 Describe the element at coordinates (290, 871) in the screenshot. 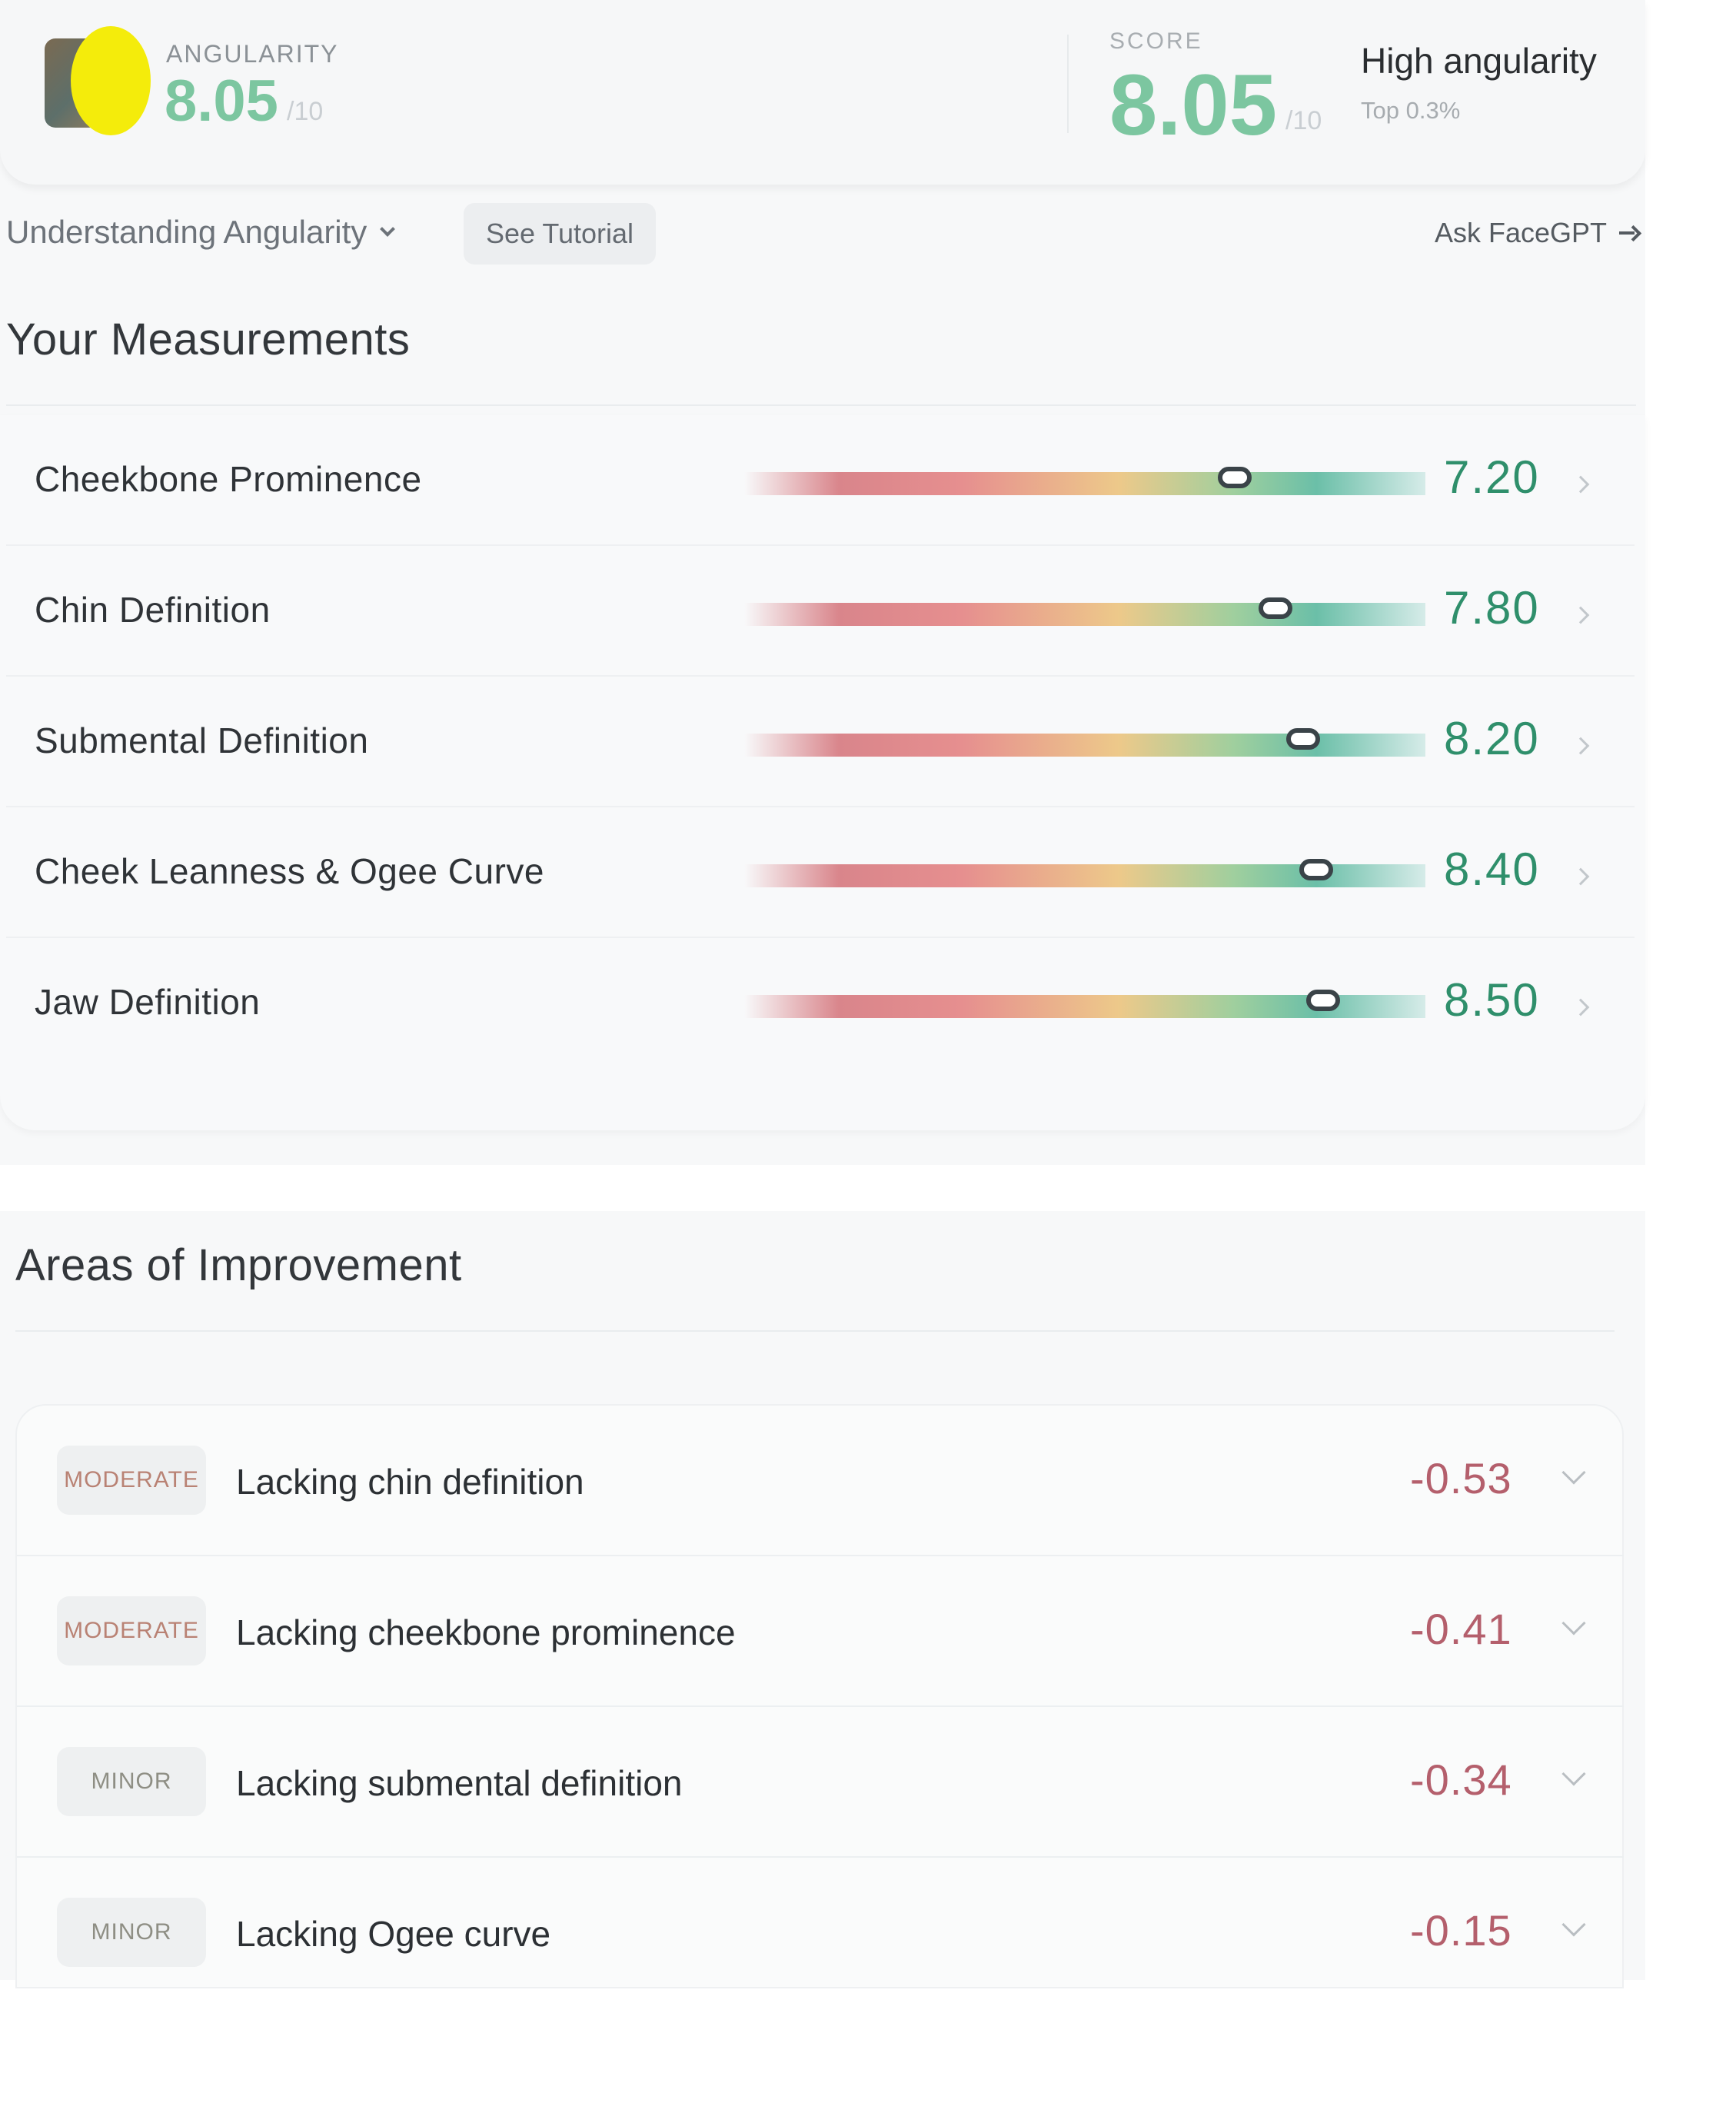

I see `measurement-label: Cheek Leanness & Ogee Curve` at that location.